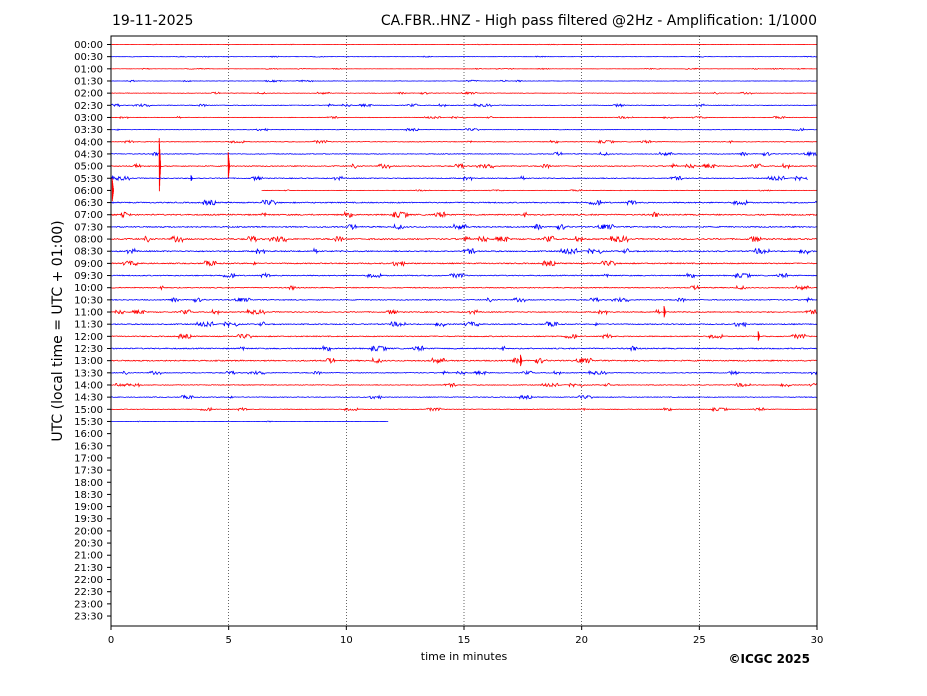 The image size is (927, 696). I want to click on y-tick-label: 20:30, so click(88, 544).